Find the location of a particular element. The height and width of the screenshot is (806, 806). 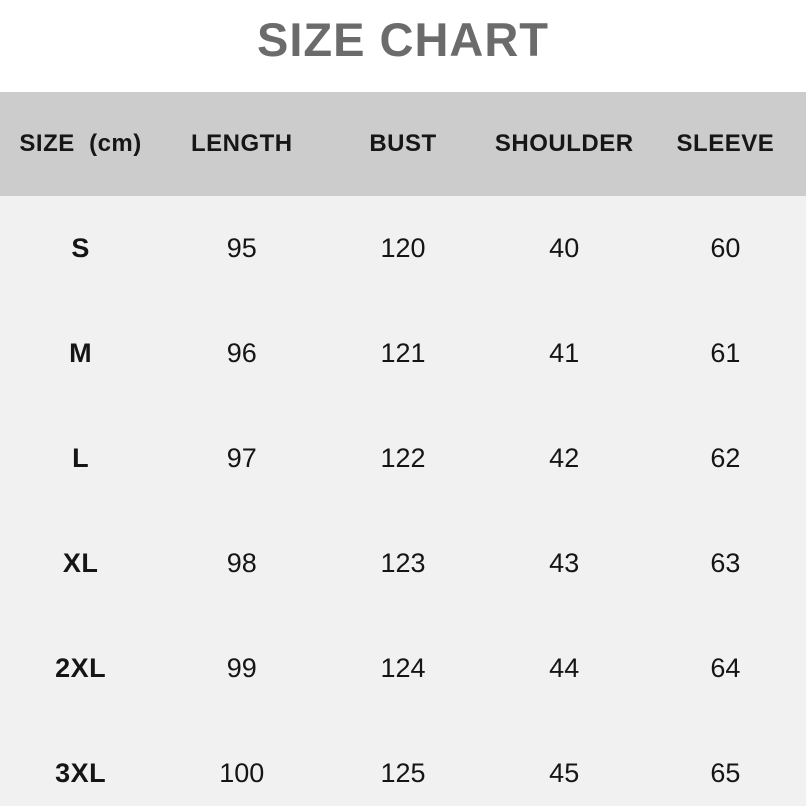

table-row: M 96 121 41 61 is located at coordinates (403, 353).